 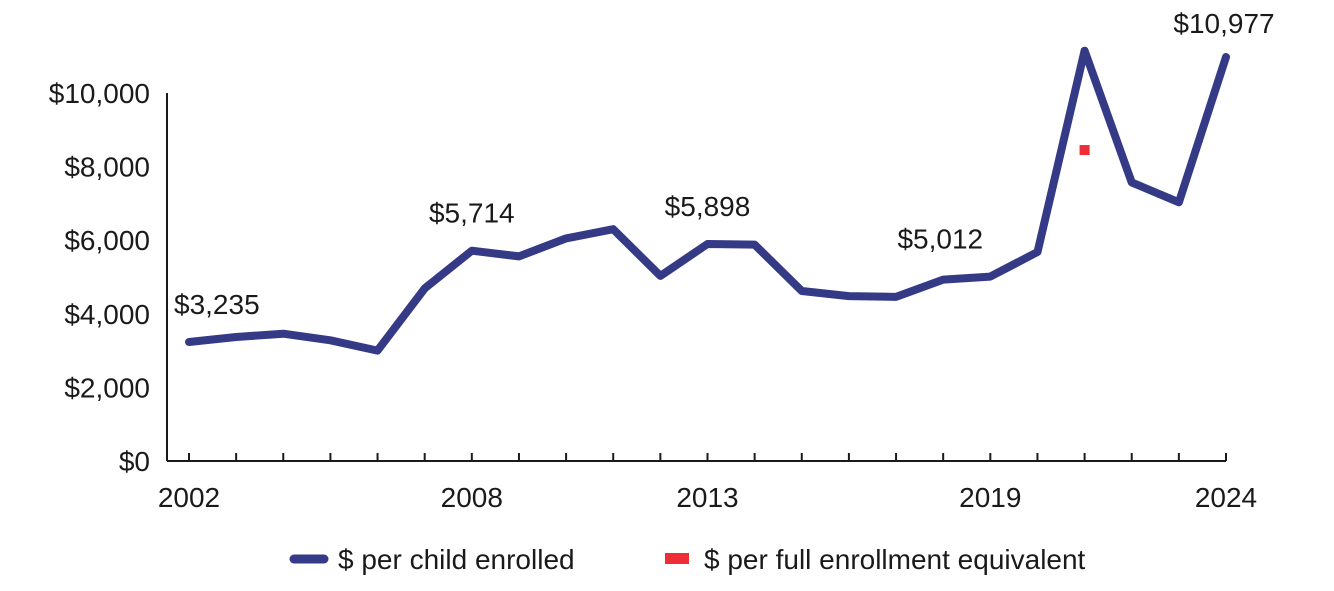 I want to click on data-label: $3,235, so click(x=217, y=304).